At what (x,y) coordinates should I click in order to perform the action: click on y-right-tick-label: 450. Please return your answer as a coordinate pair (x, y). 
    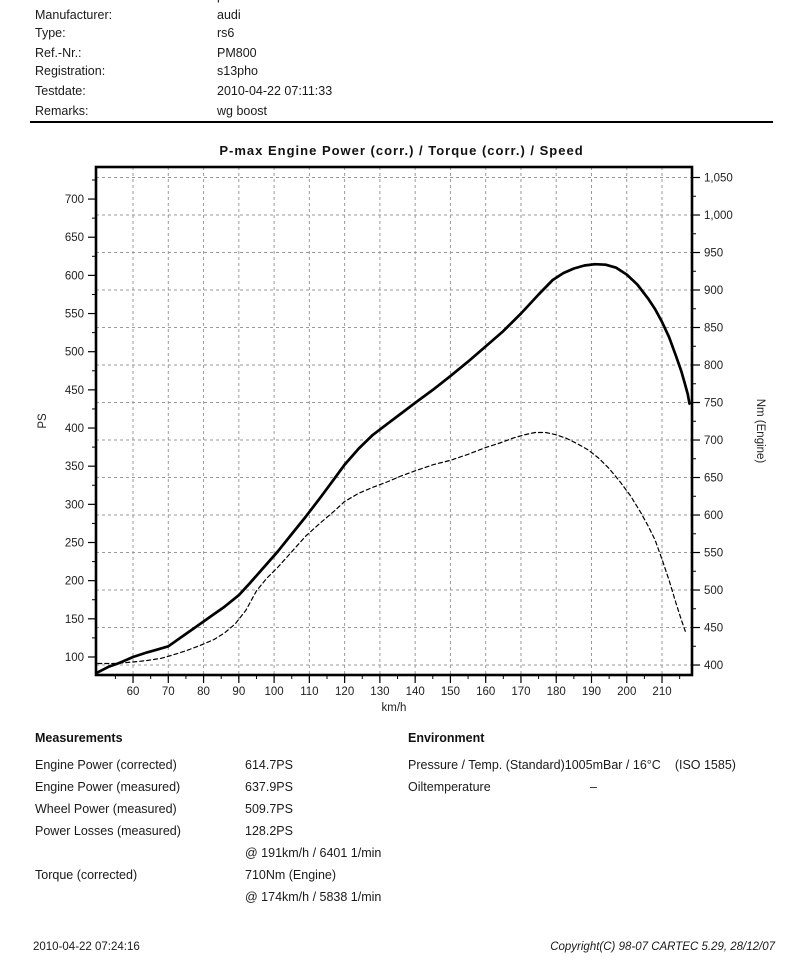
    Looking at the image, I should click on (713, 629).